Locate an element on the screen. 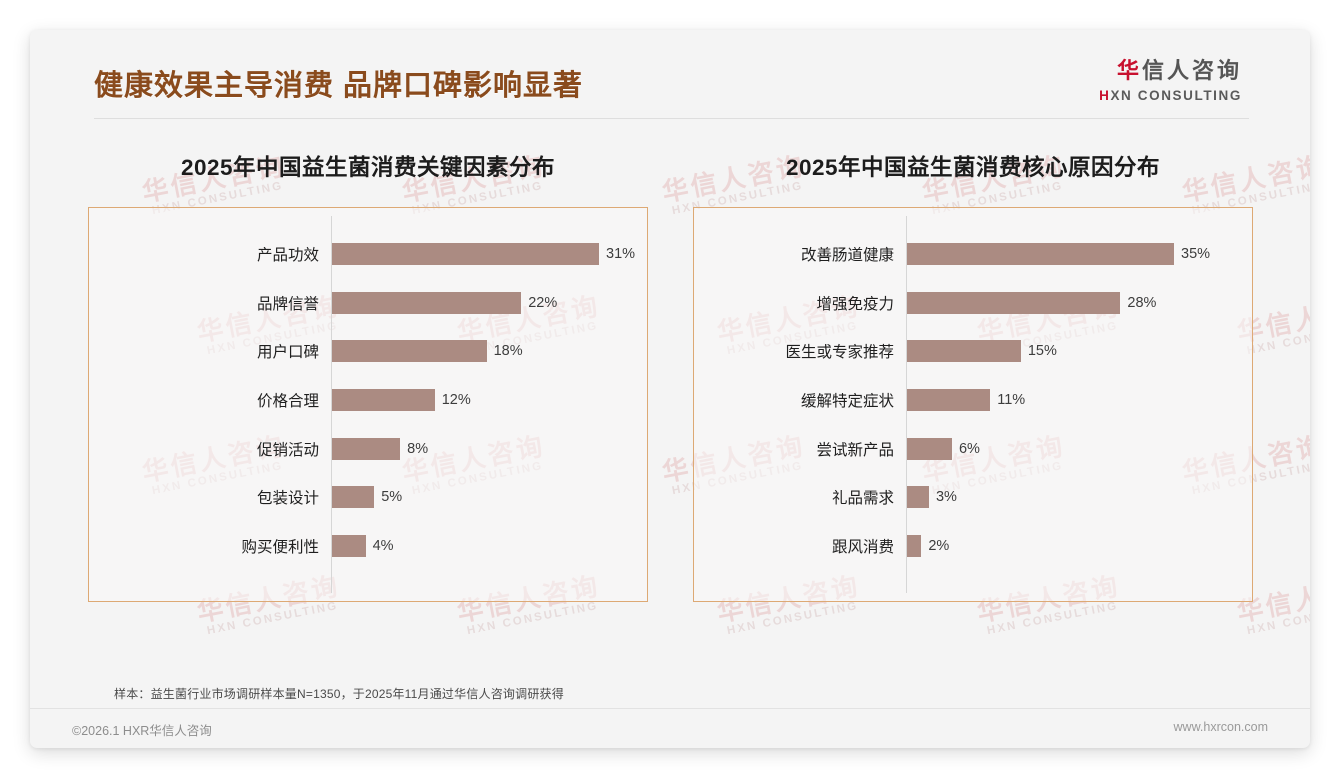 The image size is (1340, 780). bar-row: 价格合理 12% is located at coordinates (368, 400).